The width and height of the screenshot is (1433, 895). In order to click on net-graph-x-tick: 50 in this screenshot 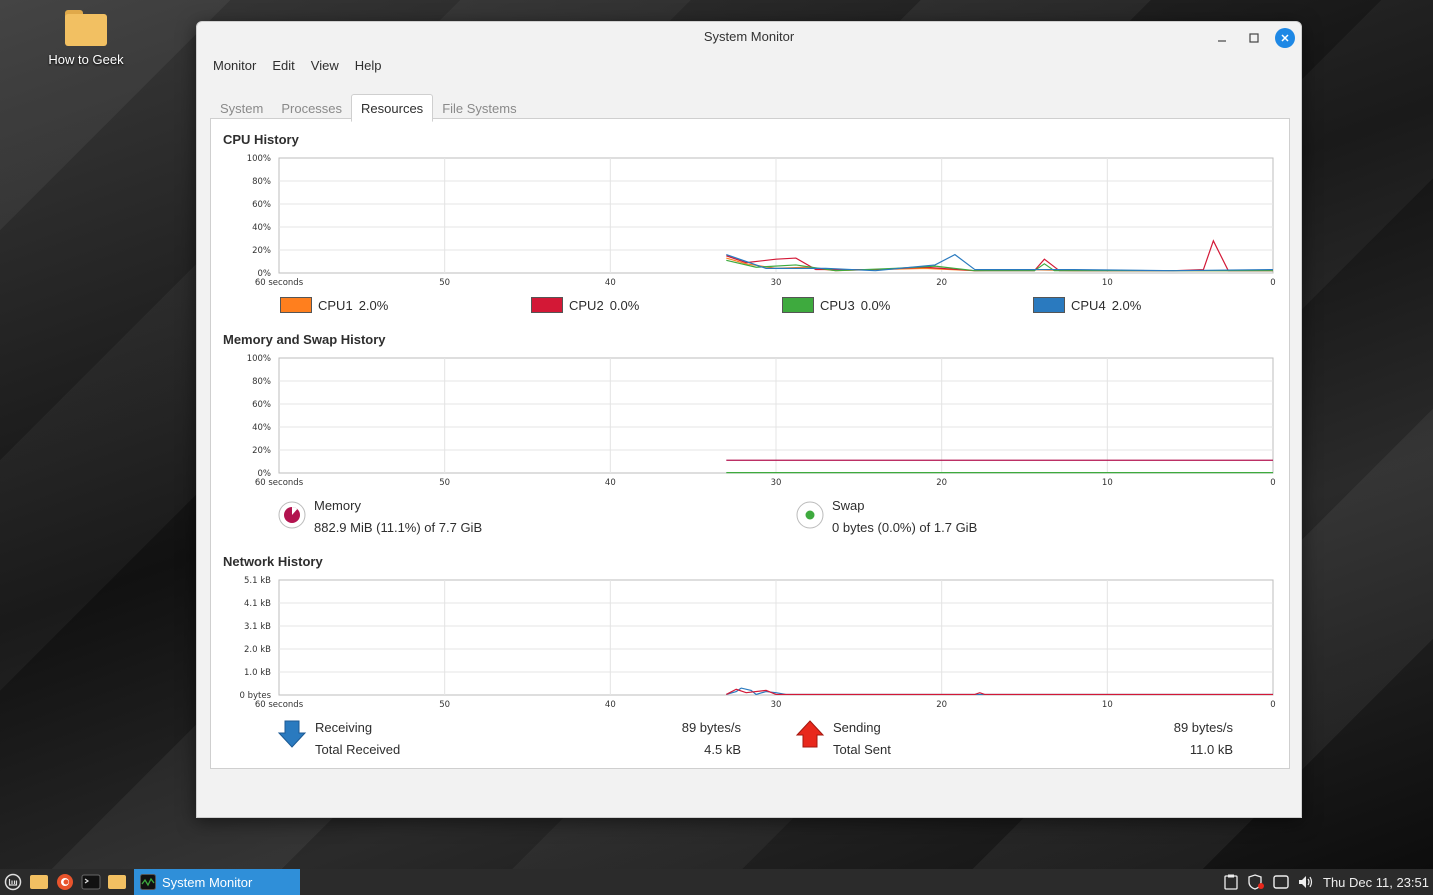, I will do `click(444, 705)`.